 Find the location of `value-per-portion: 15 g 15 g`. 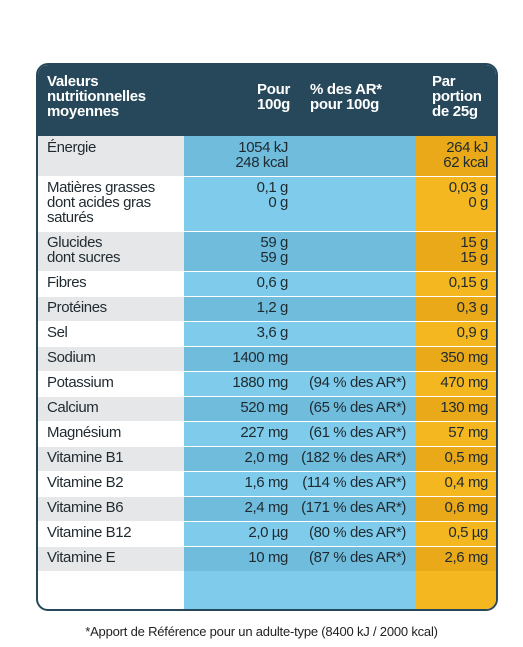

value-per-portion: 15 g 15 g is located at coordinates (456, 251).